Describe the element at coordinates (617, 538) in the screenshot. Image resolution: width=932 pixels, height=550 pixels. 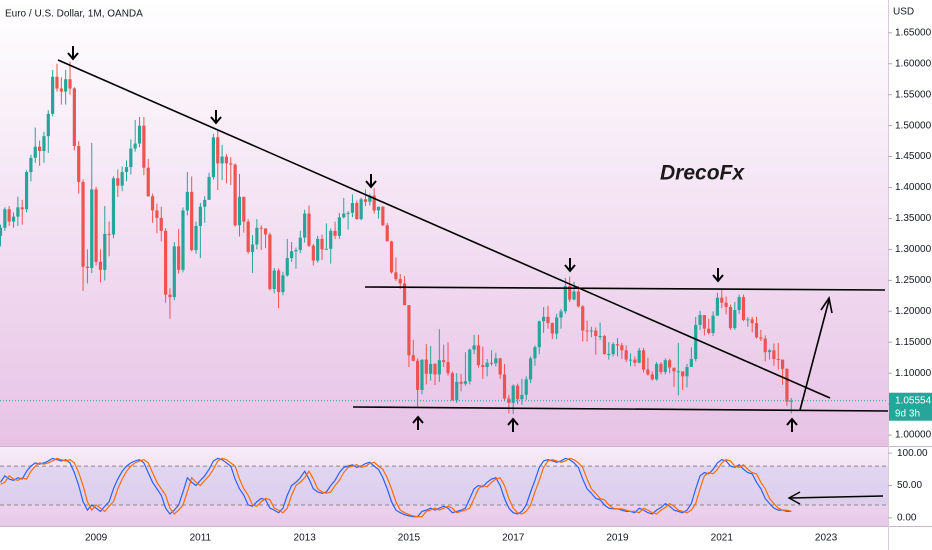
I see `x-tick-label: 2019` at that location.